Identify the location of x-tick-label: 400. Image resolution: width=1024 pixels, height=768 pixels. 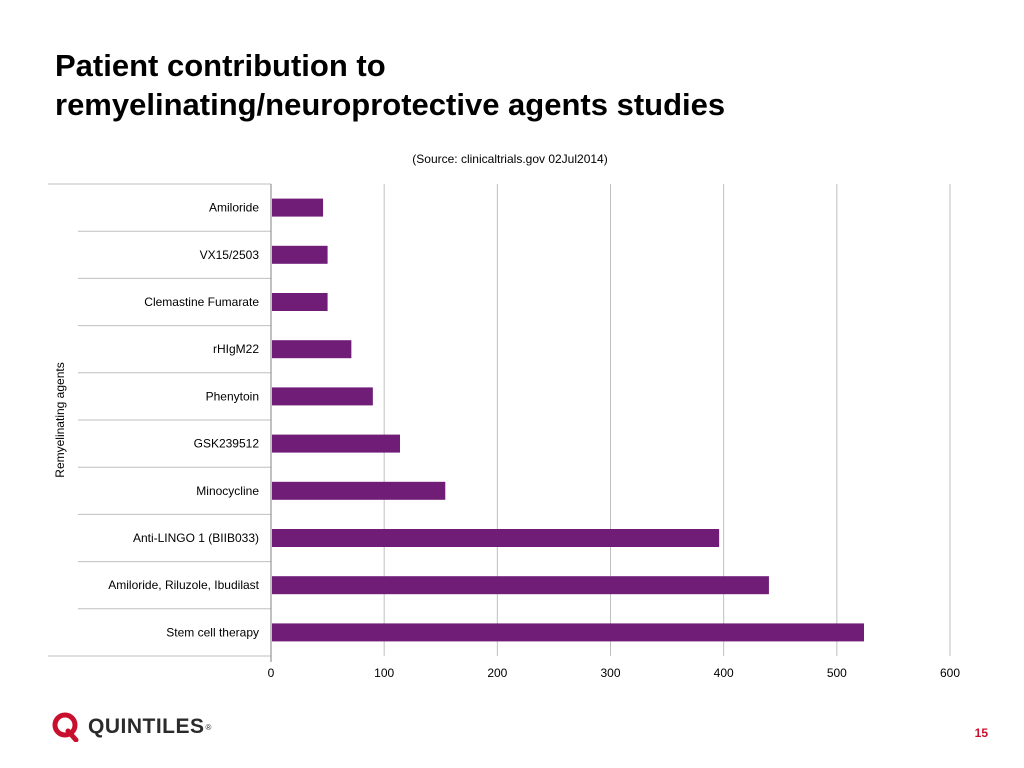
(724, 673).